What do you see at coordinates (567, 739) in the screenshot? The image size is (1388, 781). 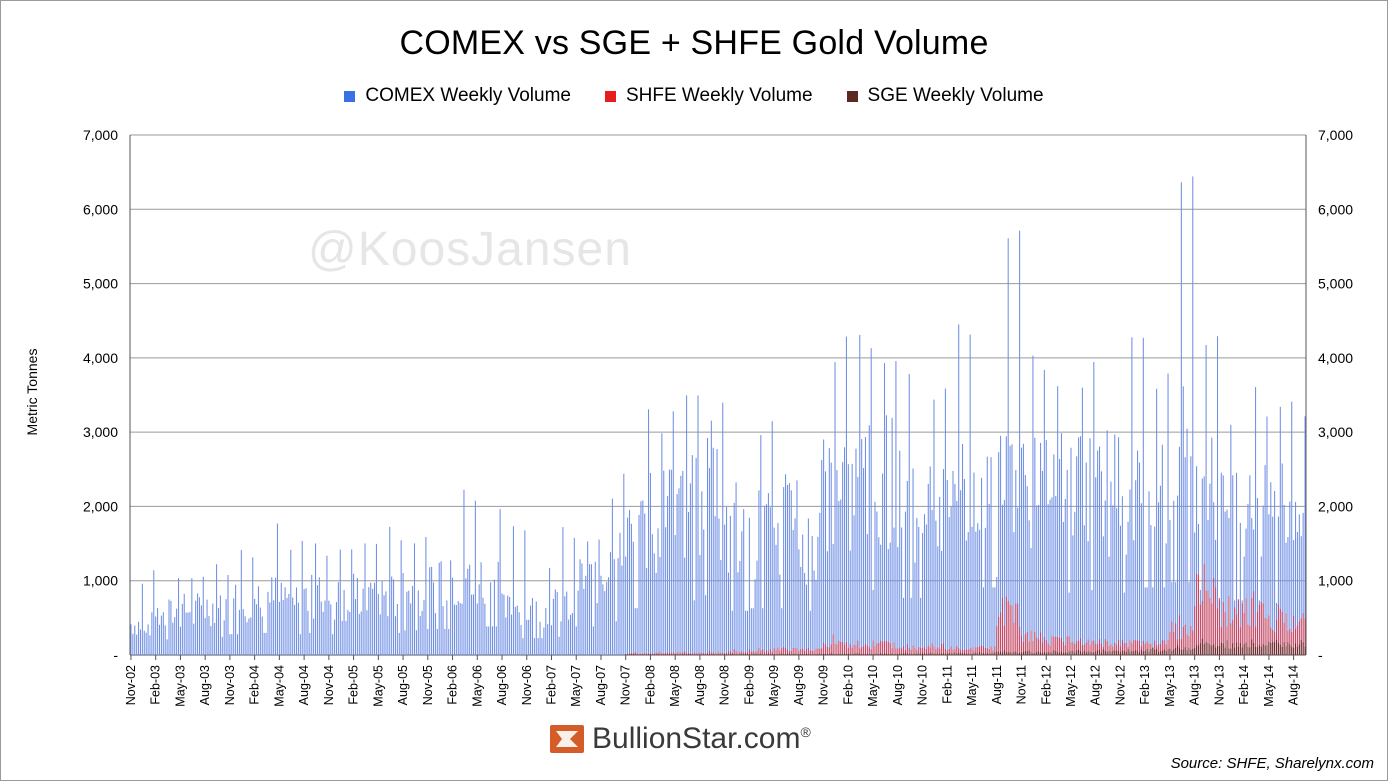 I see `bullionstar-logo-icon` at bounding box center [567, 739].